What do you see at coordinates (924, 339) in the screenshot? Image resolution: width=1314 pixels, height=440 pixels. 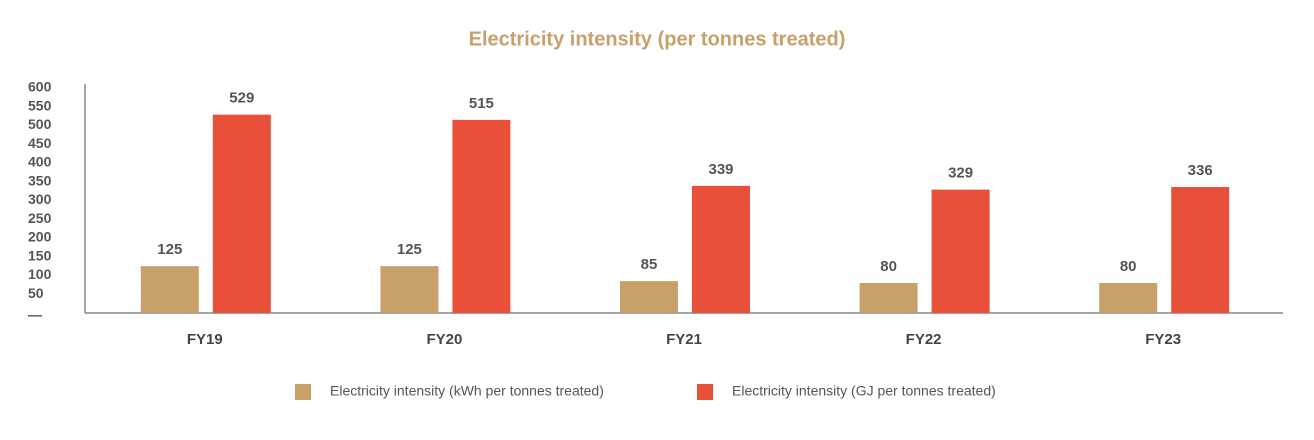 I see `x-tick-label: FY22` at bounding box center [924, 339].